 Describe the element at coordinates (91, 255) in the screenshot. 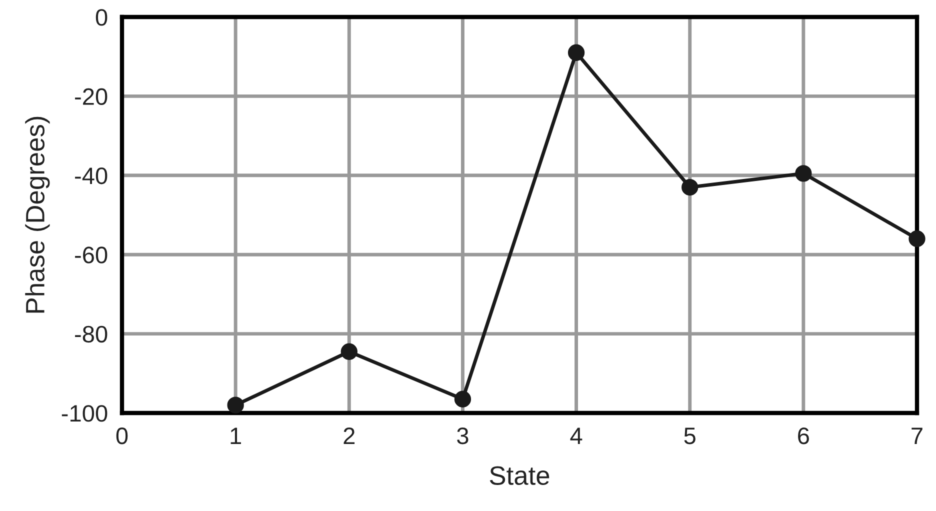

I see `y-tick-label: -60` at that location.